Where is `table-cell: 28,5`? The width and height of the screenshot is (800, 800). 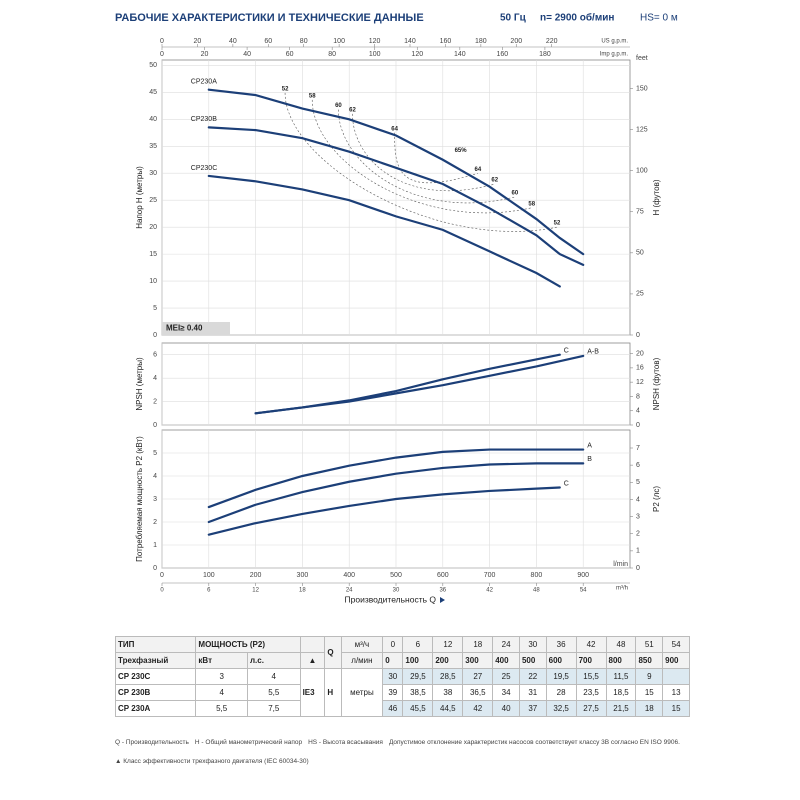
table-cell: 28,5 is located at coordinates (448, 676).